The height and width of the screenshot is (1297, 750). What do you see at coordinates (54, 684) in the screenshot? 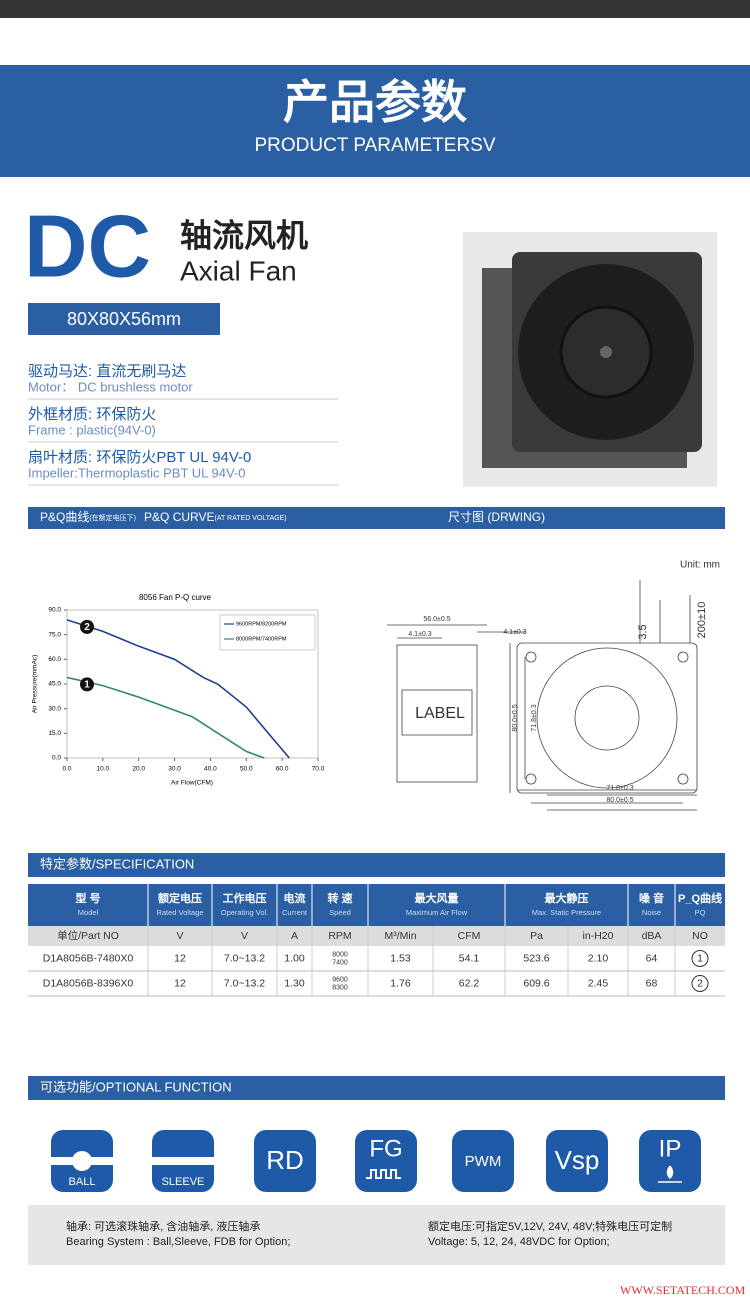
I see `y-tick-label: 45.0` at bounding box center [54, 684].